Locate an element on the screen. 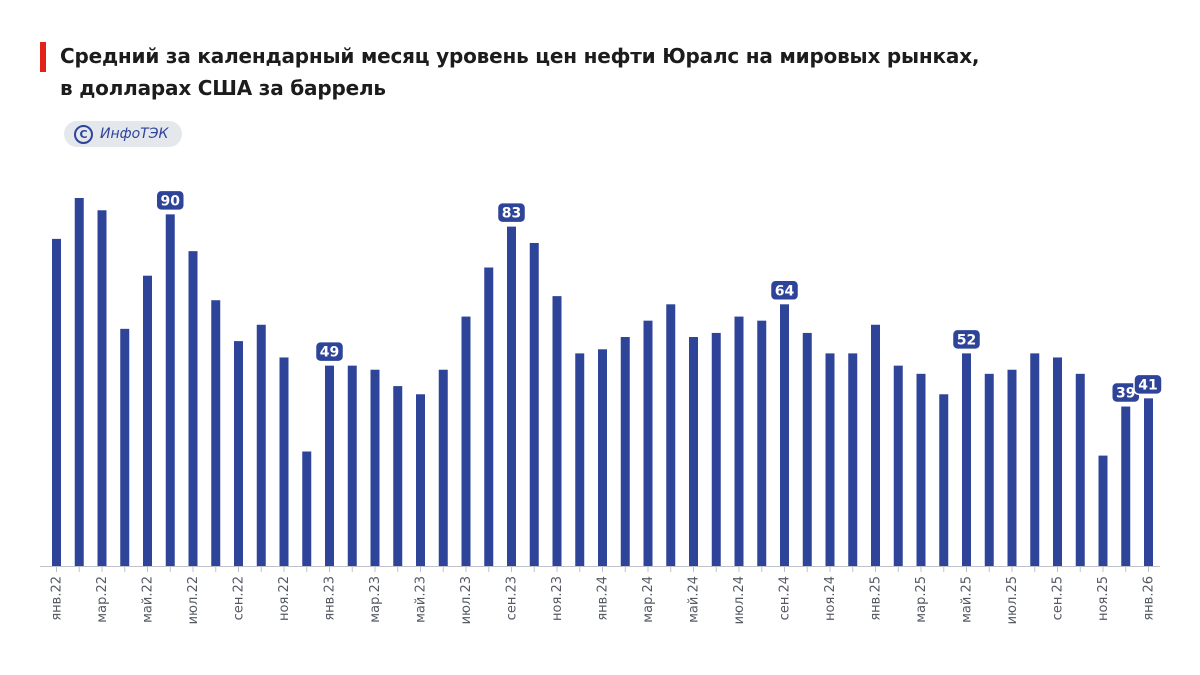  x-tick-label: янв.24 is located at coordinates (603, 598).